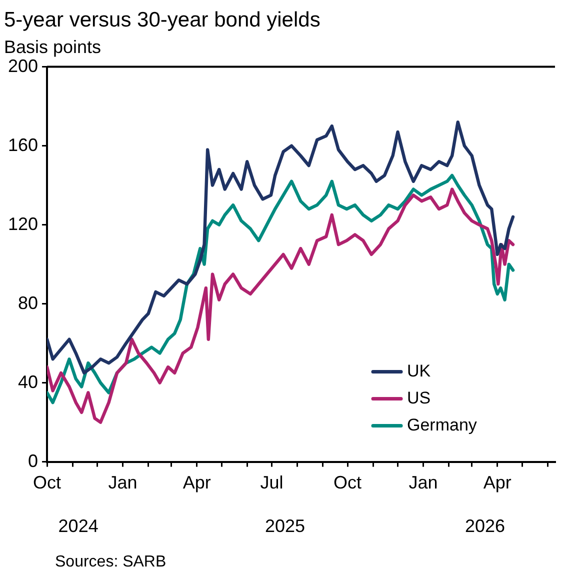  What do you see at coordinates (28, 382) in the screenshot?
I see `y-tick-label: 40` at bounding box center [28, 382].